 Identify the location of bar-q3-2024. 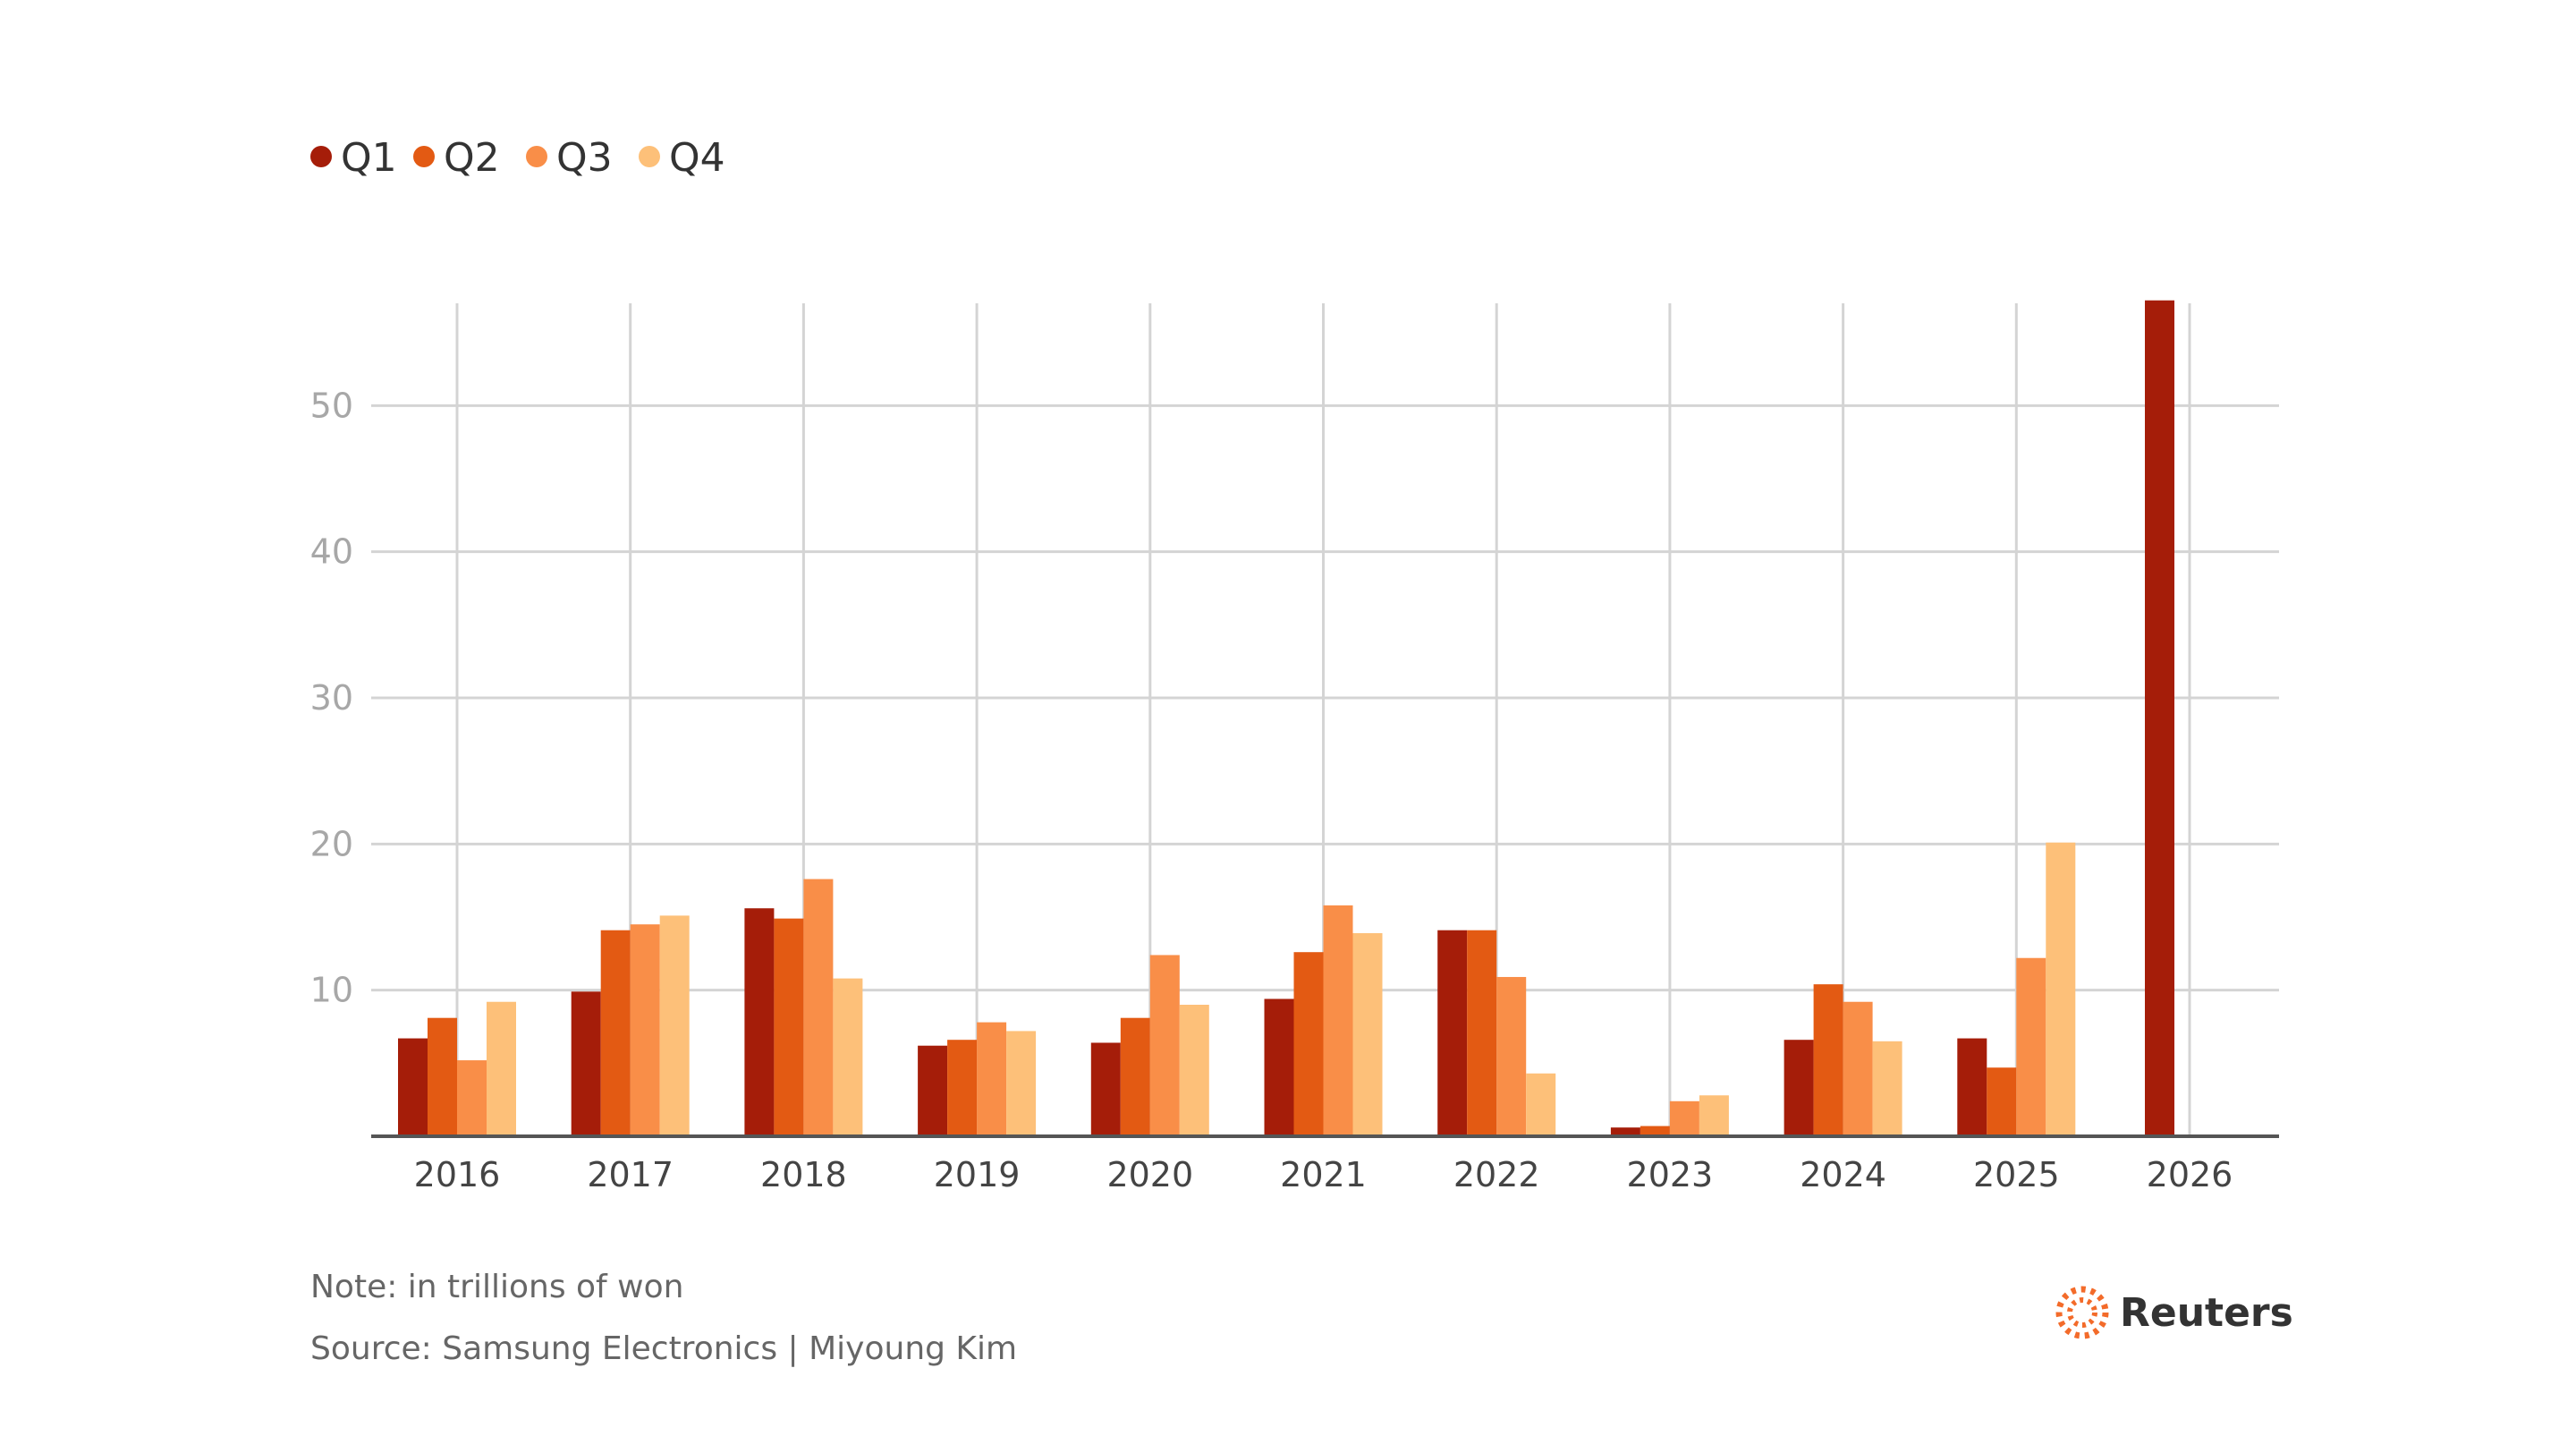
(1858, 1068).